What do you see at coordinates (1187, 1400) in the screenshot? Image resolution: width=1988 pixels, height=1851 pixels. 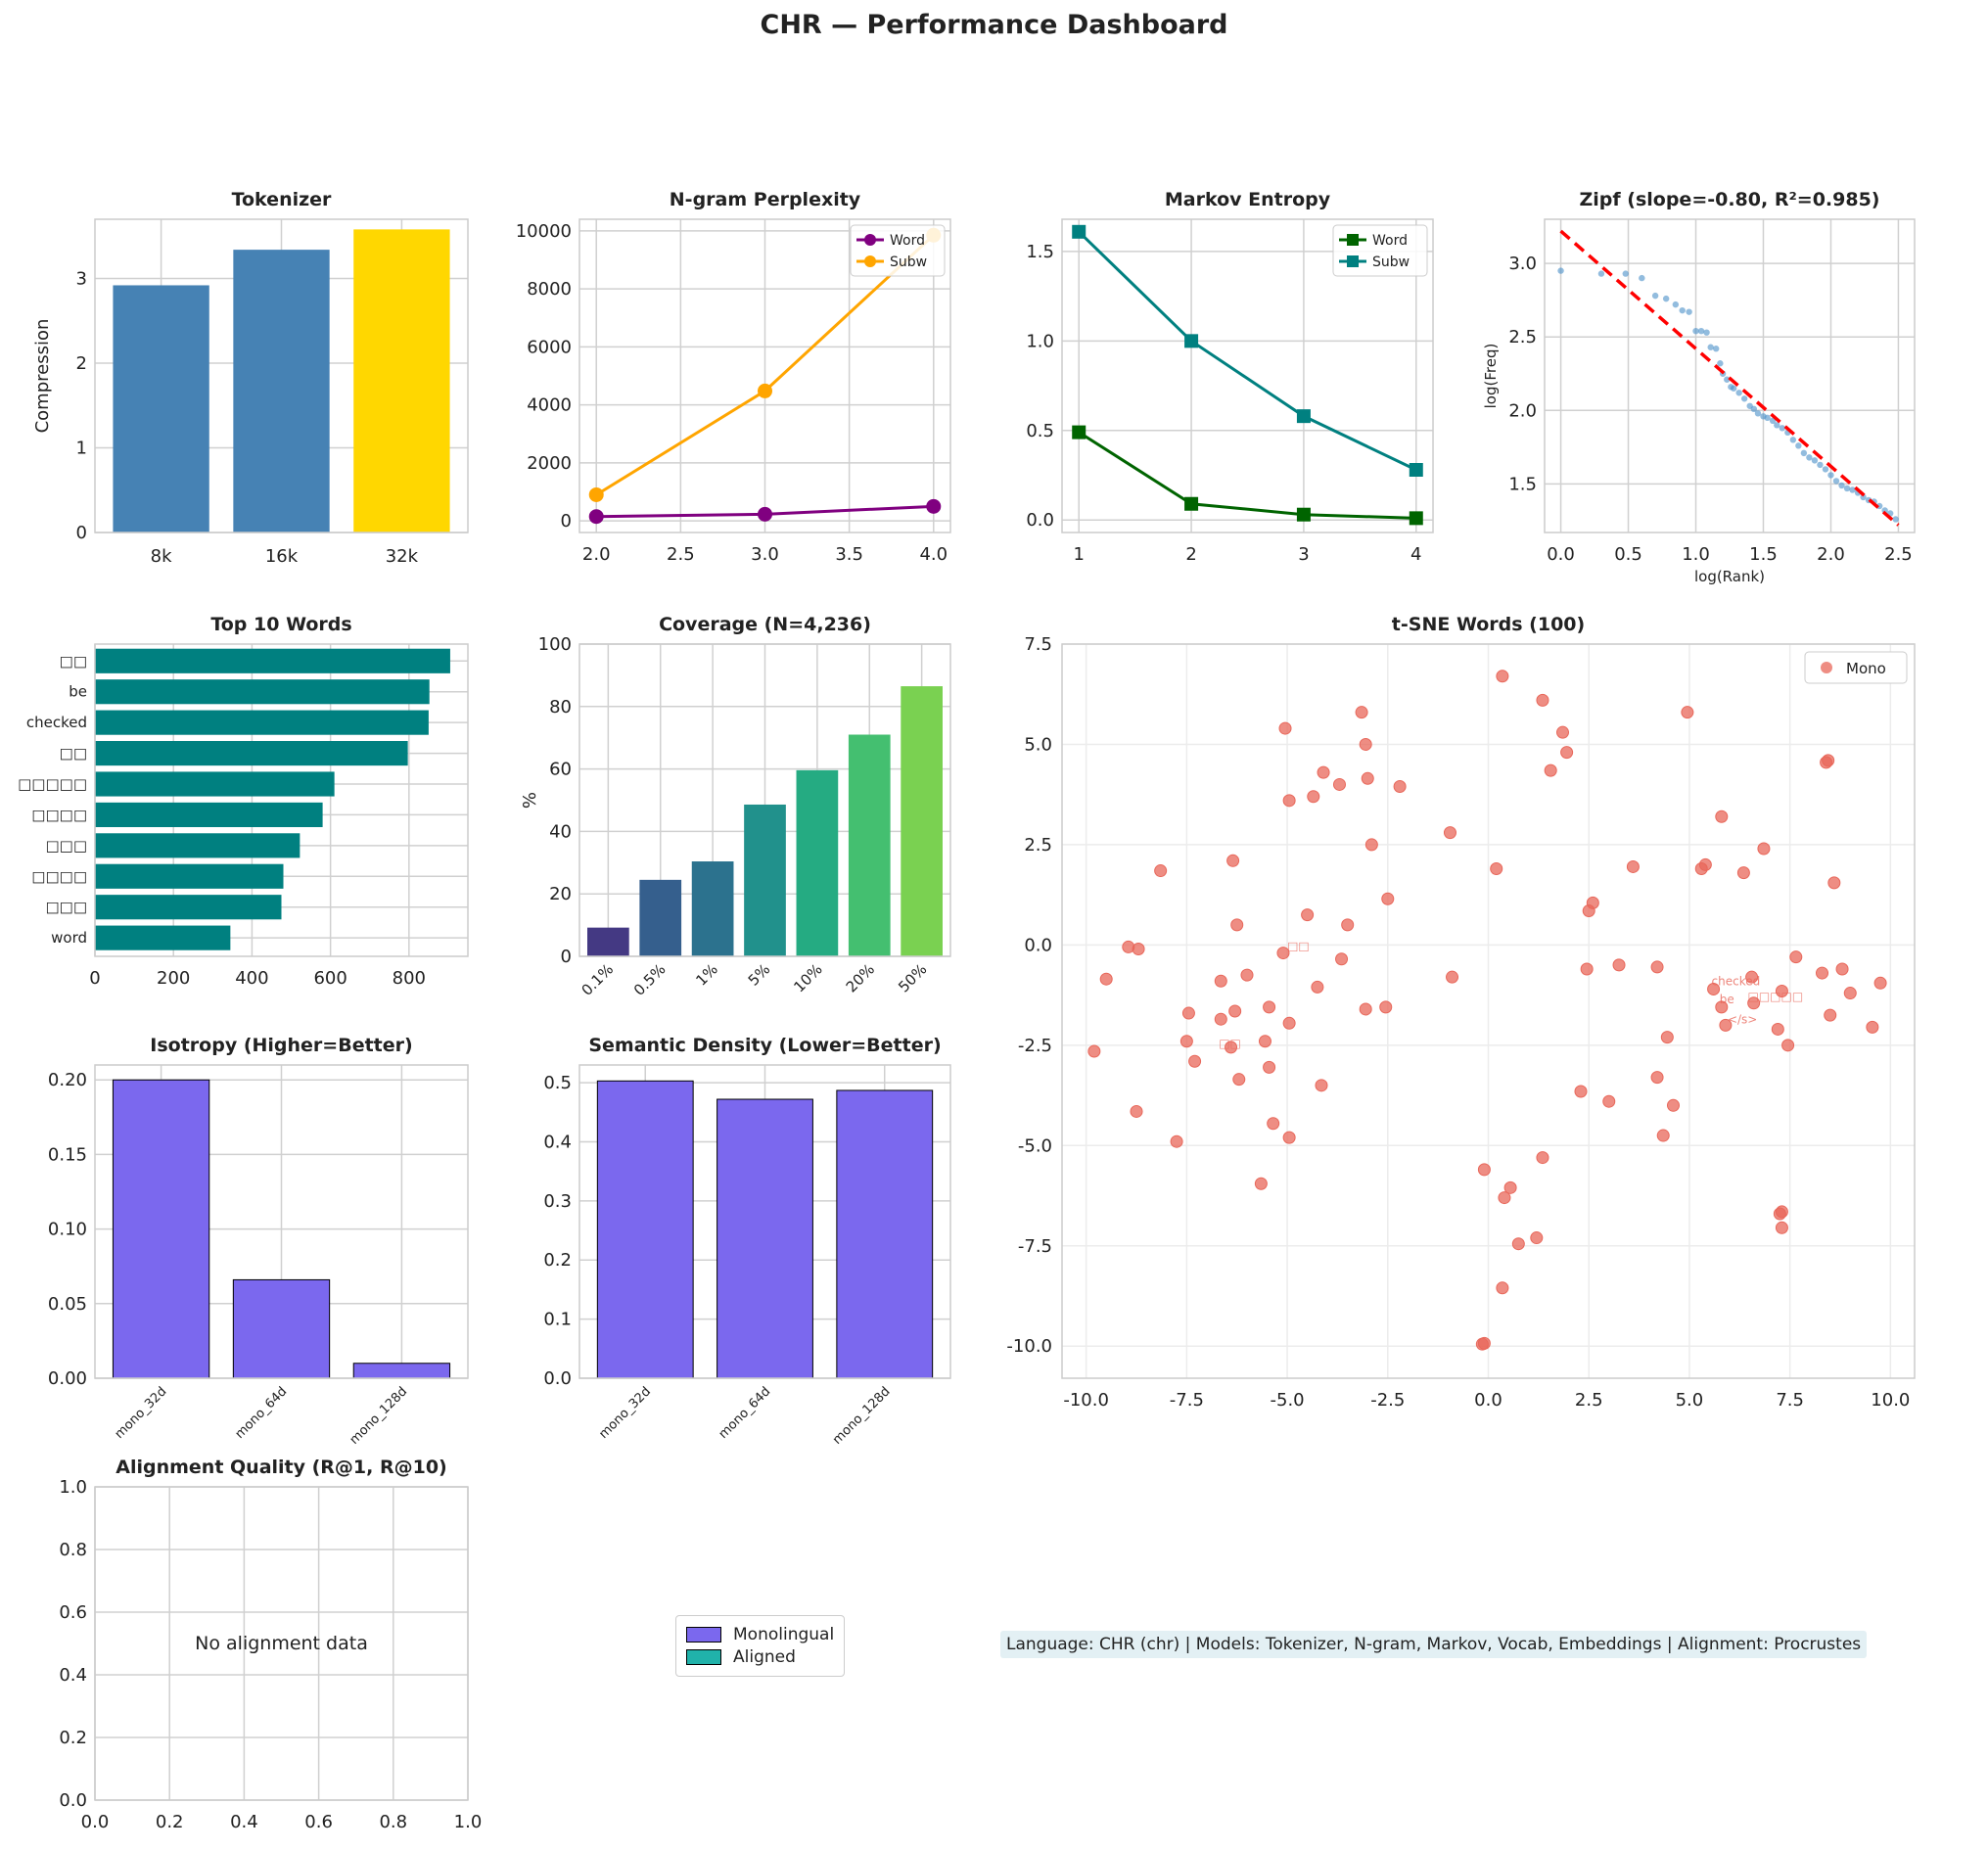 I see `x-tick-label: -7.5` at bounding box center [1187, 1400].